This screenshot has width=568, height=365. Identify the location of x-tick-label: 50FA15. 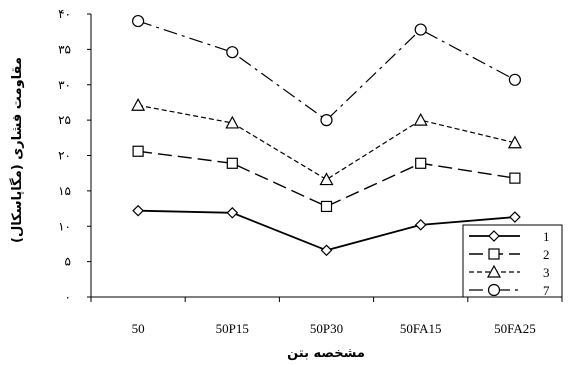
(421, 328).